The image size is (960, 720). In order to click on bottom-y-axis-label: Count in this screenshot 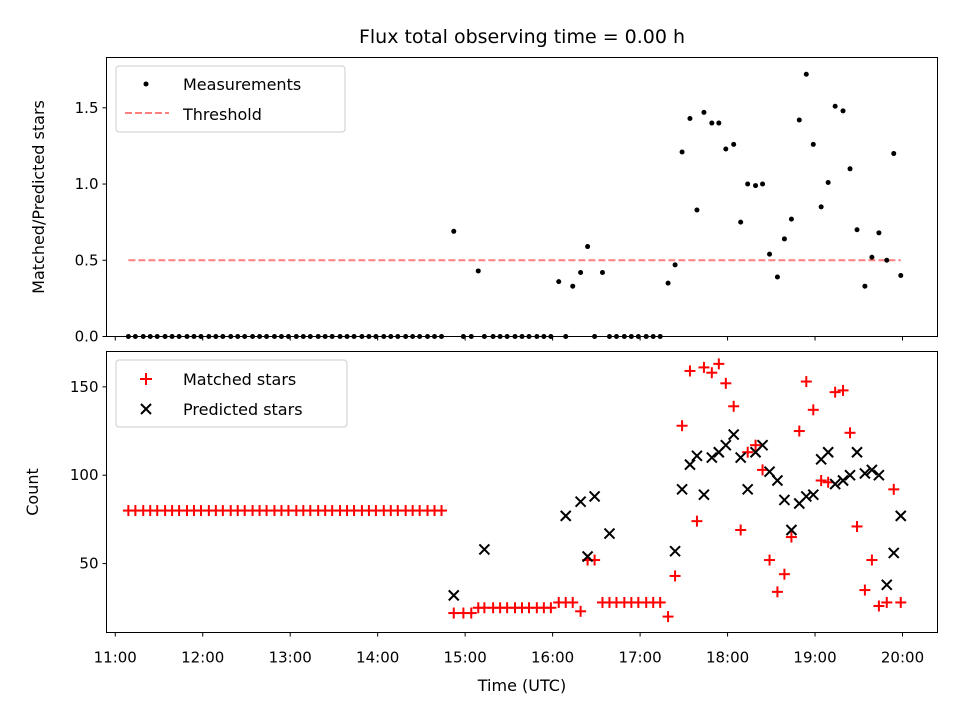, I will do `click(32, 492)`.